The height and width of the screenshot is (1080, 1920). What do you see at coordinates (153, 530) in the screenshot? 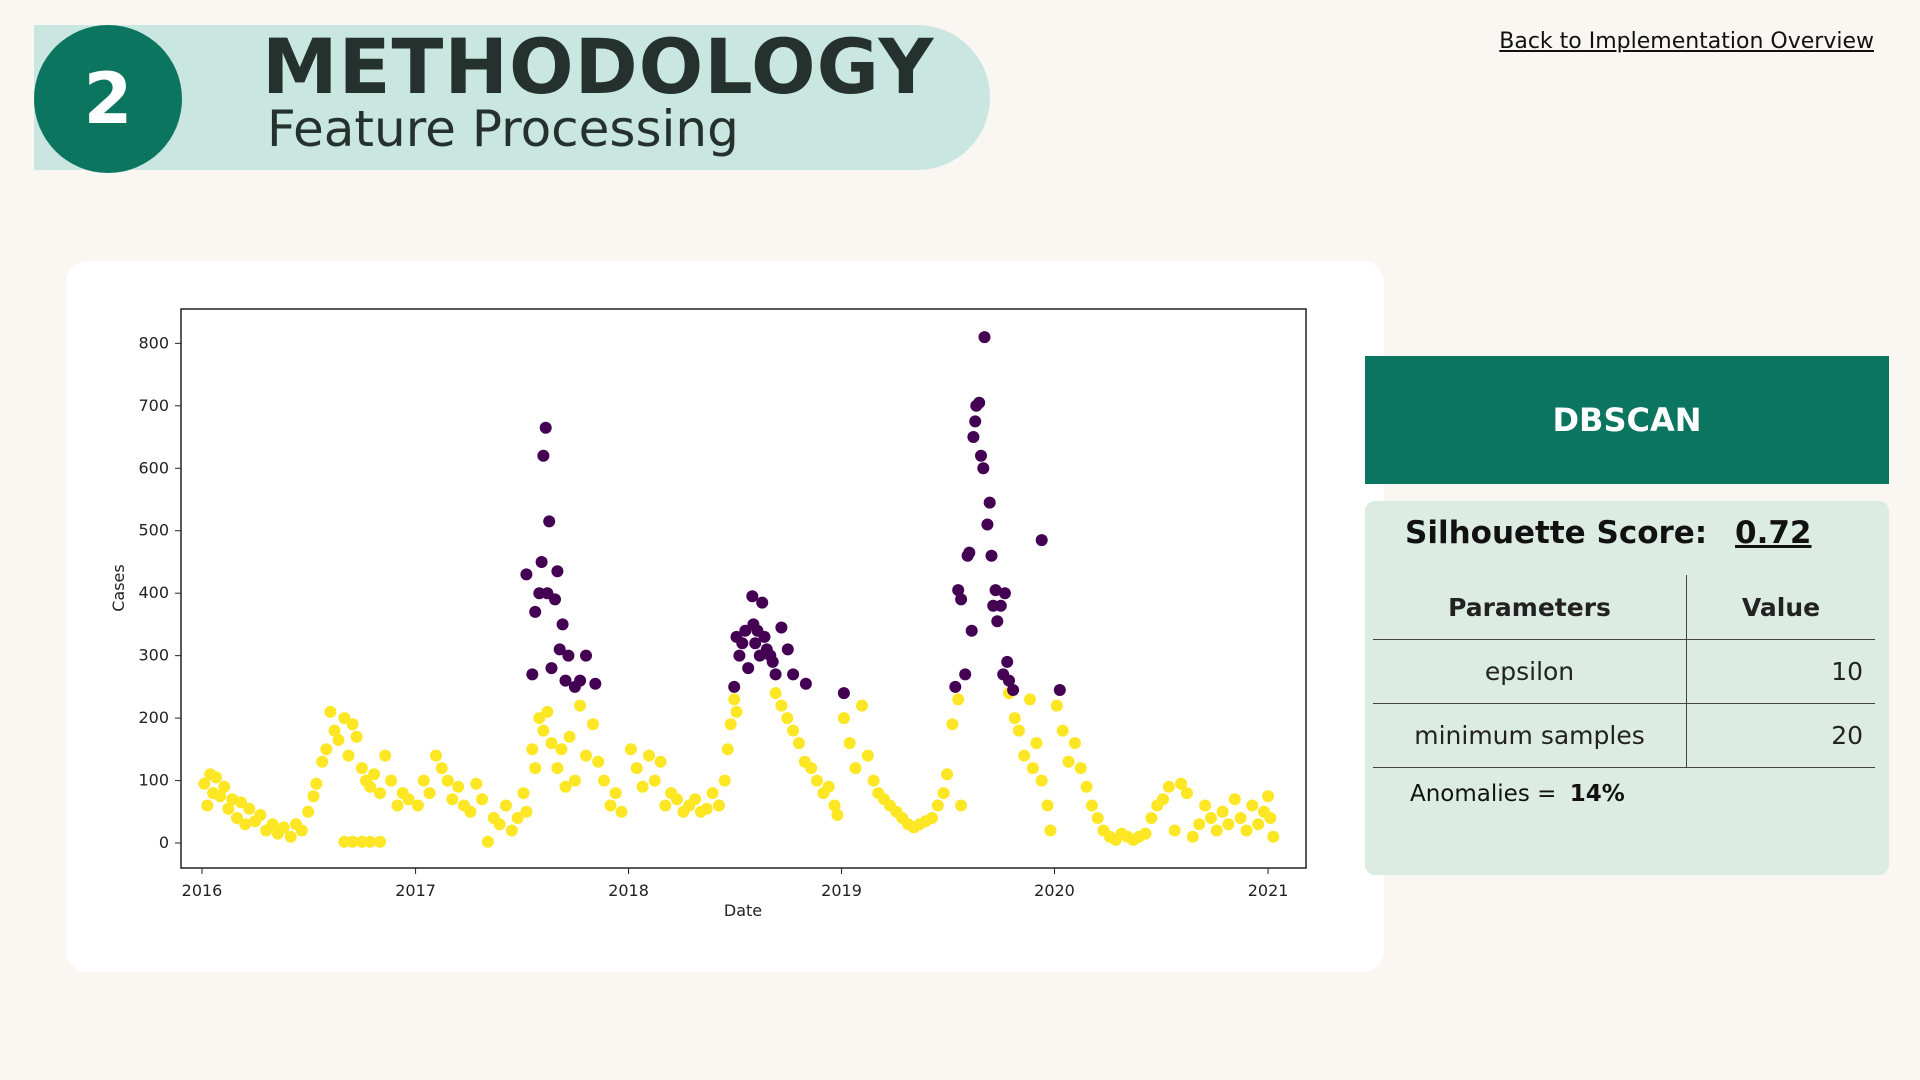
I see `y-tick-label: 500` at bounding box center [153, 530].